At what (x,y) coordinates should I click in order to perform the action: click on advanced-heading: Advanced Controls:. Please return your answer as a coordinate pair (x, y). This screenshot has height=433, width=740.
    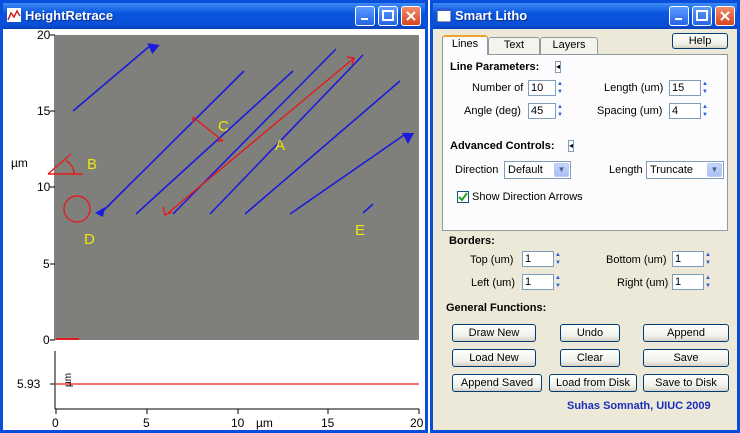
    Looking at the image, I should click on (502, 146).